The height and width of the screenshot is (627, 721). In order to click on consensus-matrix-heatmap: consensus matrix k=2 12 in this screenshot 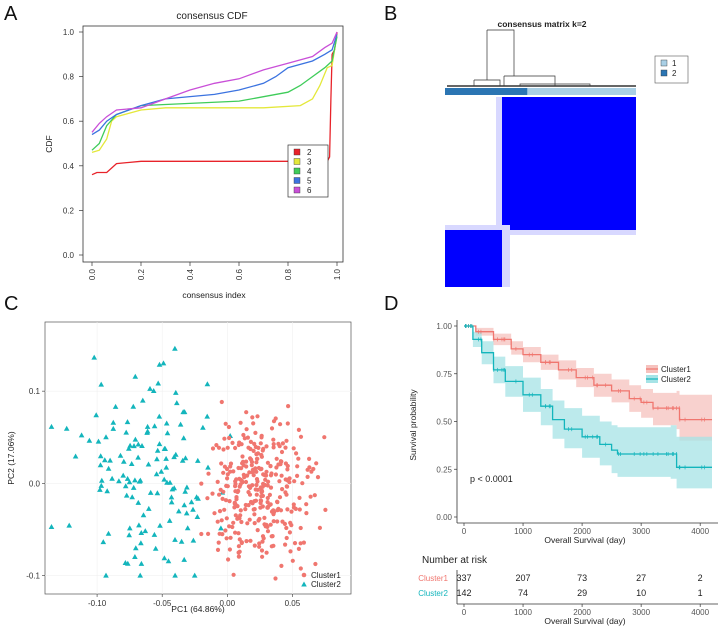, I will do `click(567, 153)`.